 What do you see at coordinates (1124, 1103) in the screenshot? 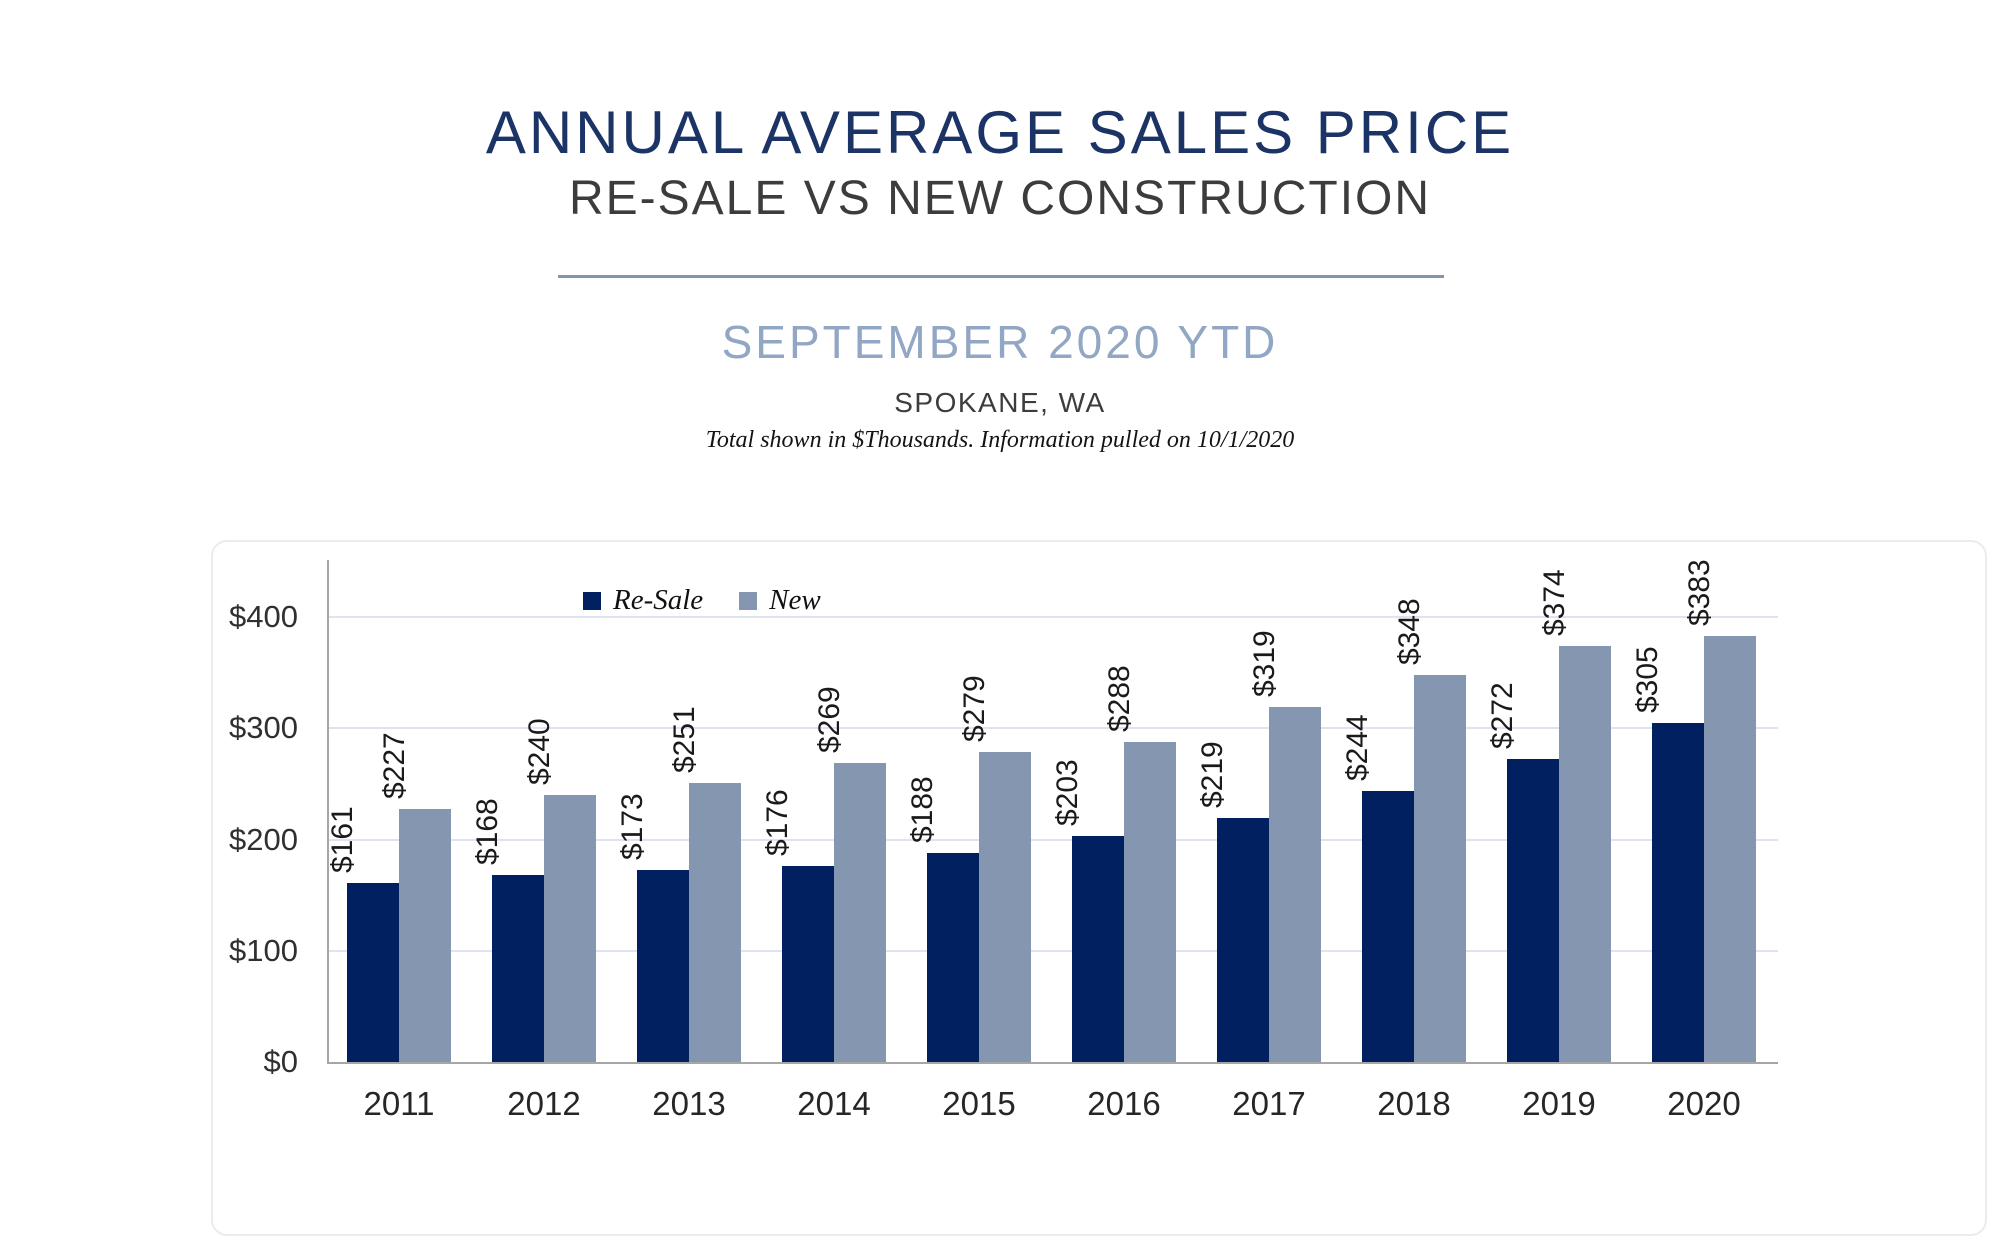
I see `x-tick-2016: 2016` at bounding box center [1124, 1103].